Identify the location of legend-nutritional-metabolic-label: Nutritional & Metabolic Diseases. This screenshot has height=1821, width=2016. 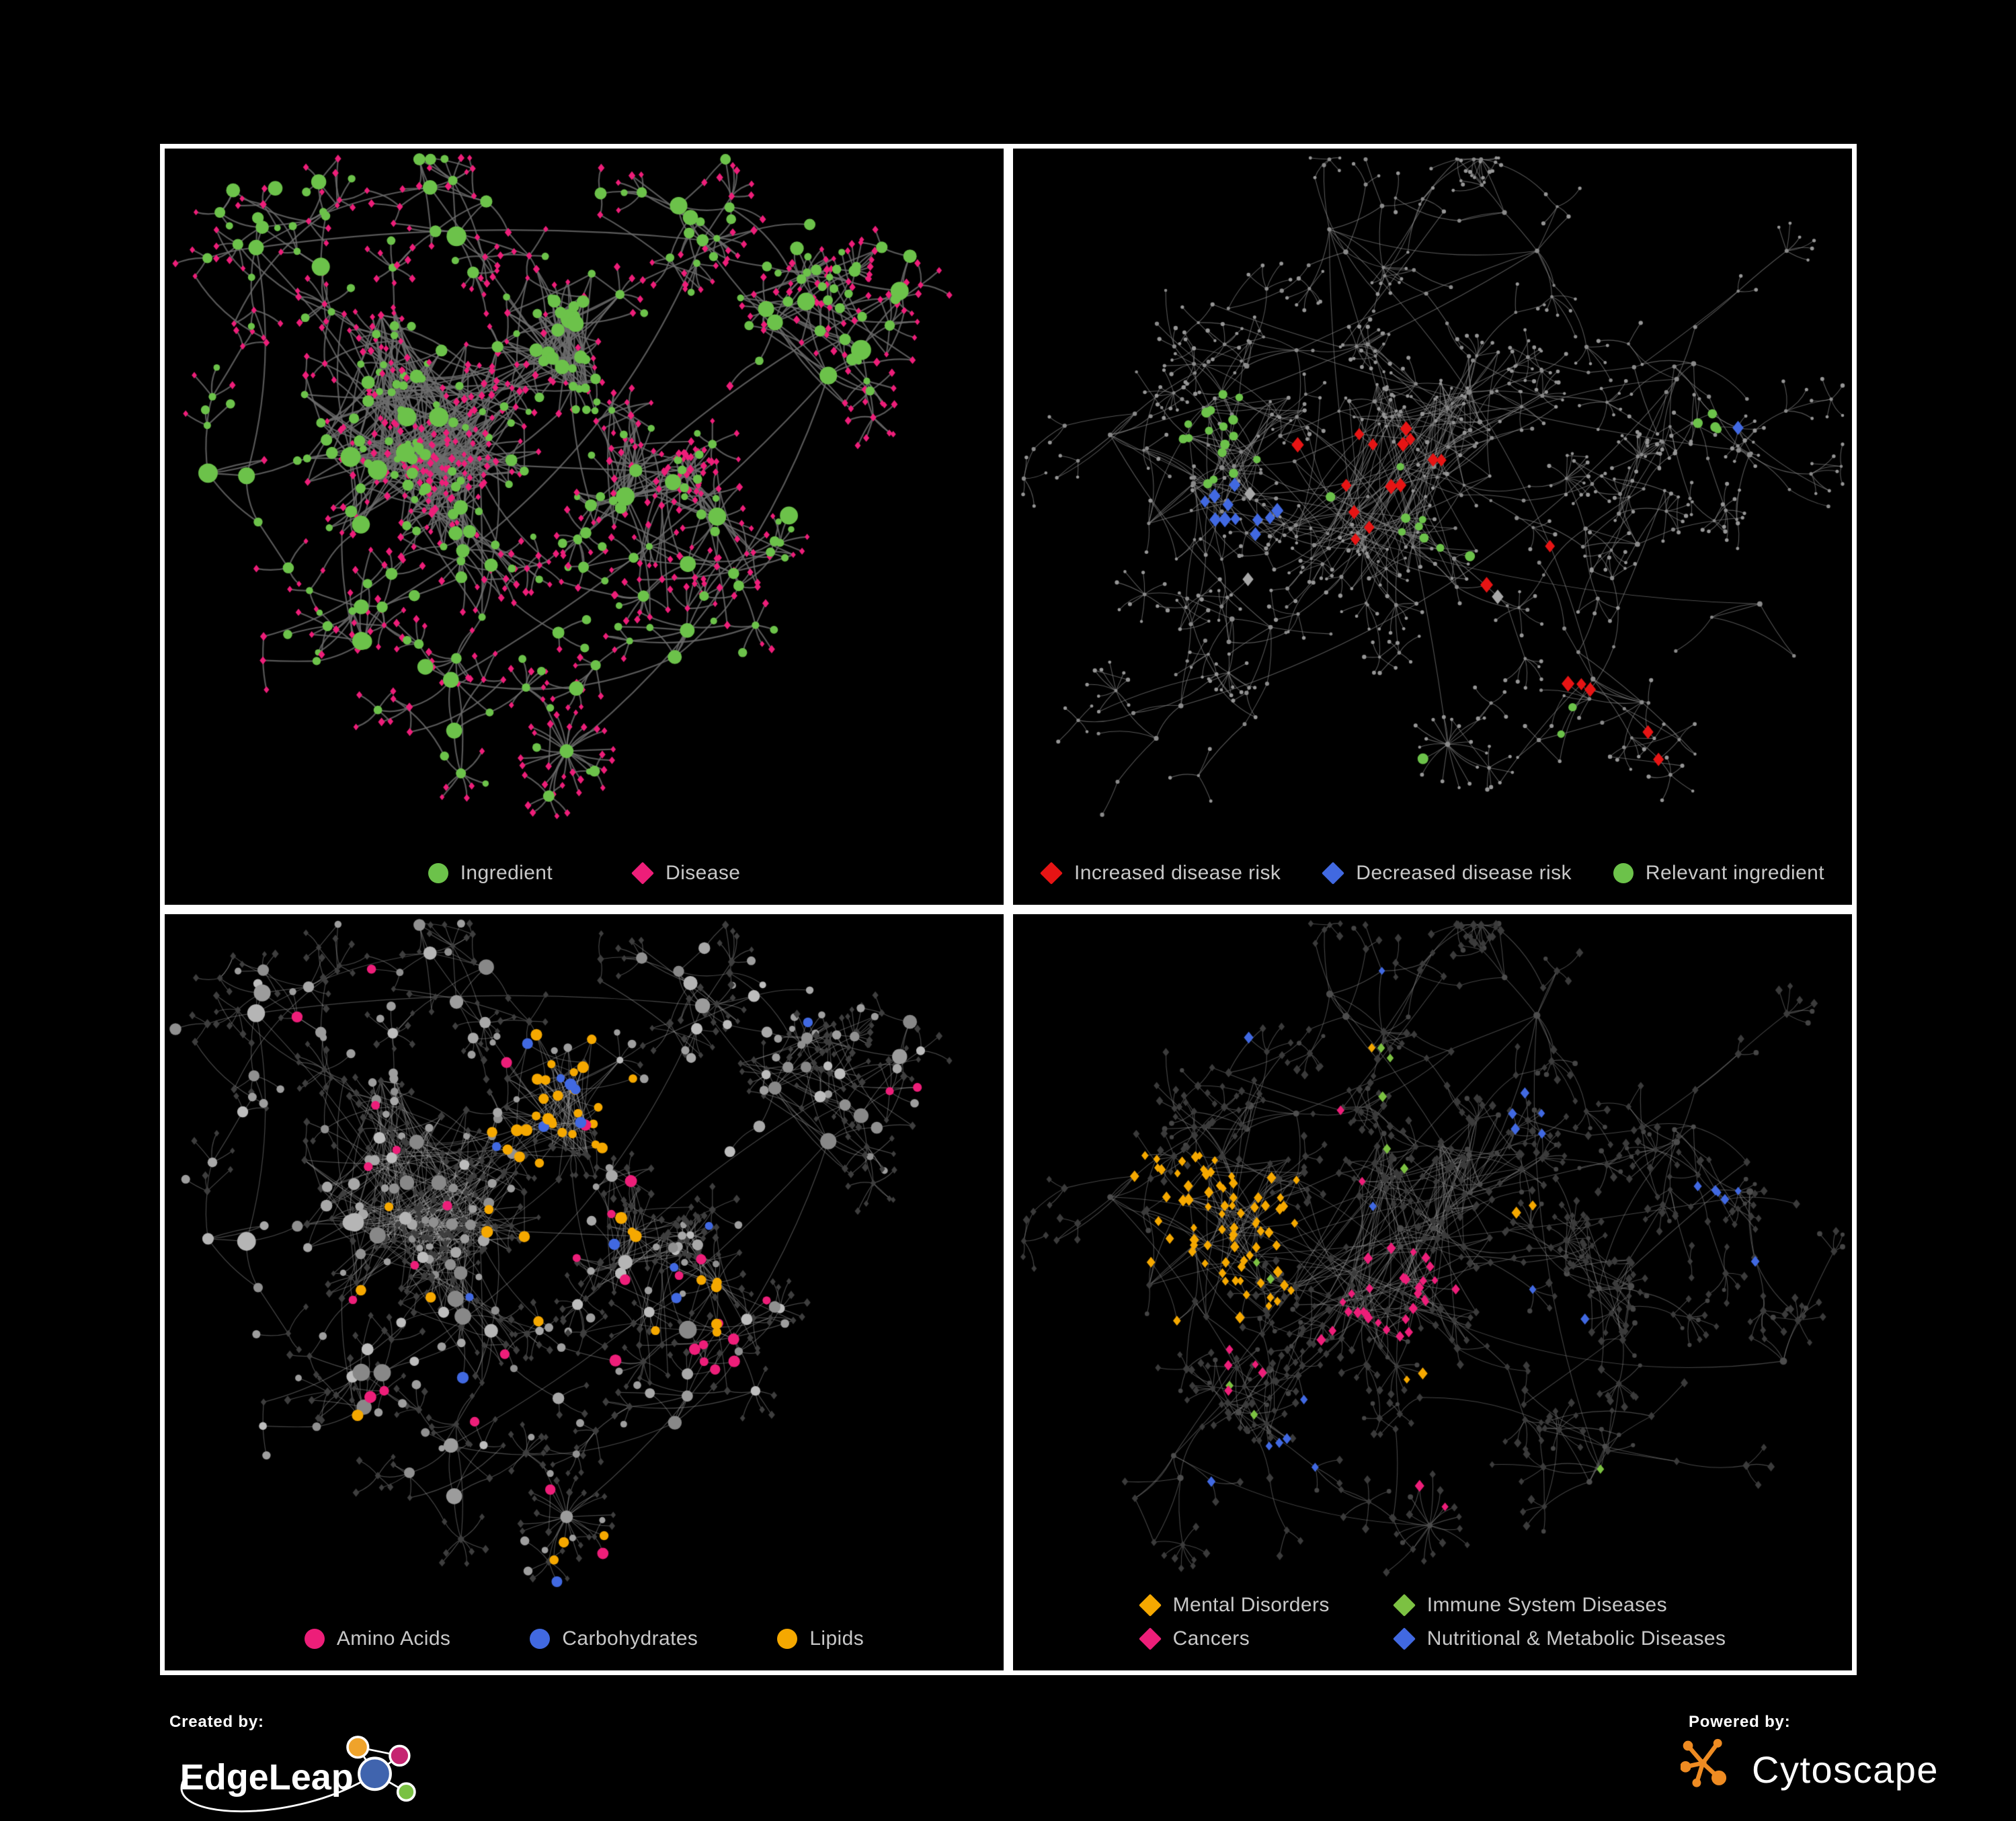
(1576, 1639).